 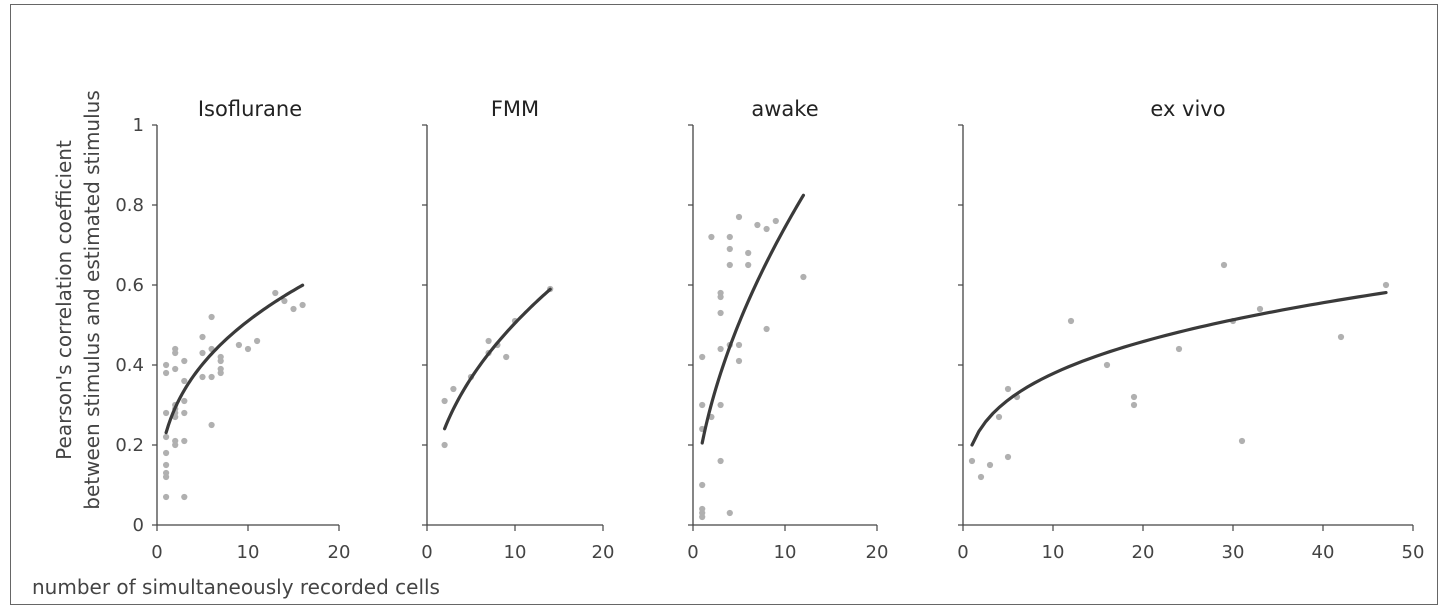 I want to click on panel-1-ytick-label: 0.4, so click(x=129, y=365).